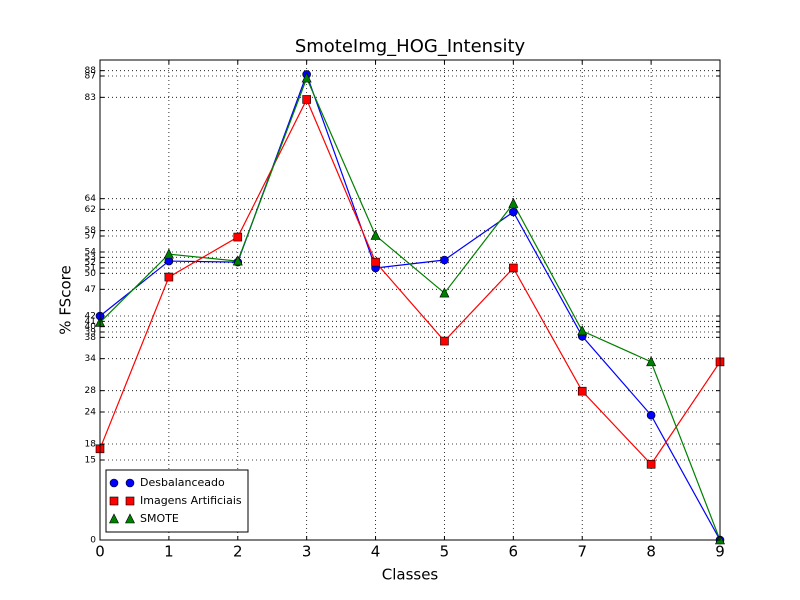 This screenshot has width=800, height=600. Describe the element at coordinates (182, 482) in the screenshot. I see `legend-label: Desbalanceado` at that location.